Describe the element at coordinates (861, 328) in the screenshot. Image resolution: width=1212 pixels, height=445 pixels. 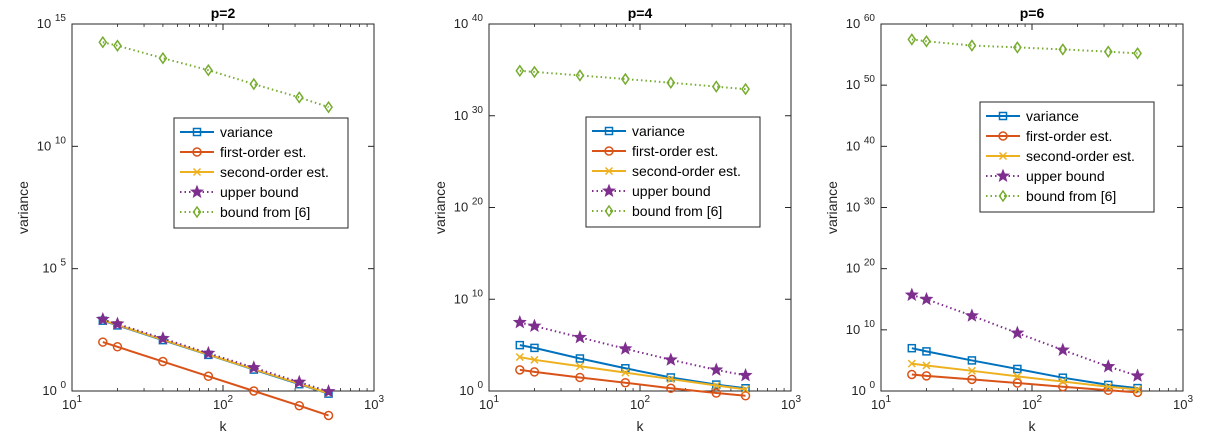
I see `y-tick-label: 10 10` at that location.